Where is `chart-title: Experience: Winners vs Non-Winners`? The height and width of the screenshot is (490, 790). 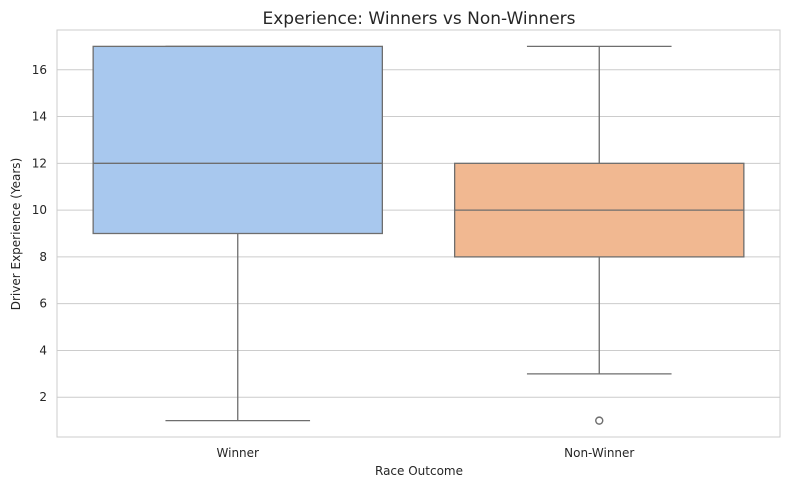
chart-title: Experience: Winners vs Non-Winners is located at coordinates (418, 19).